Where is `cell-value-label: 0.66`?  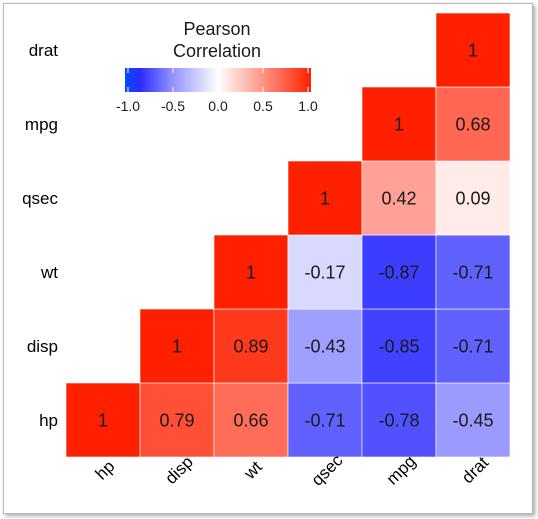
cell-value-label: 0.66 is located at coordinates (250, 421).